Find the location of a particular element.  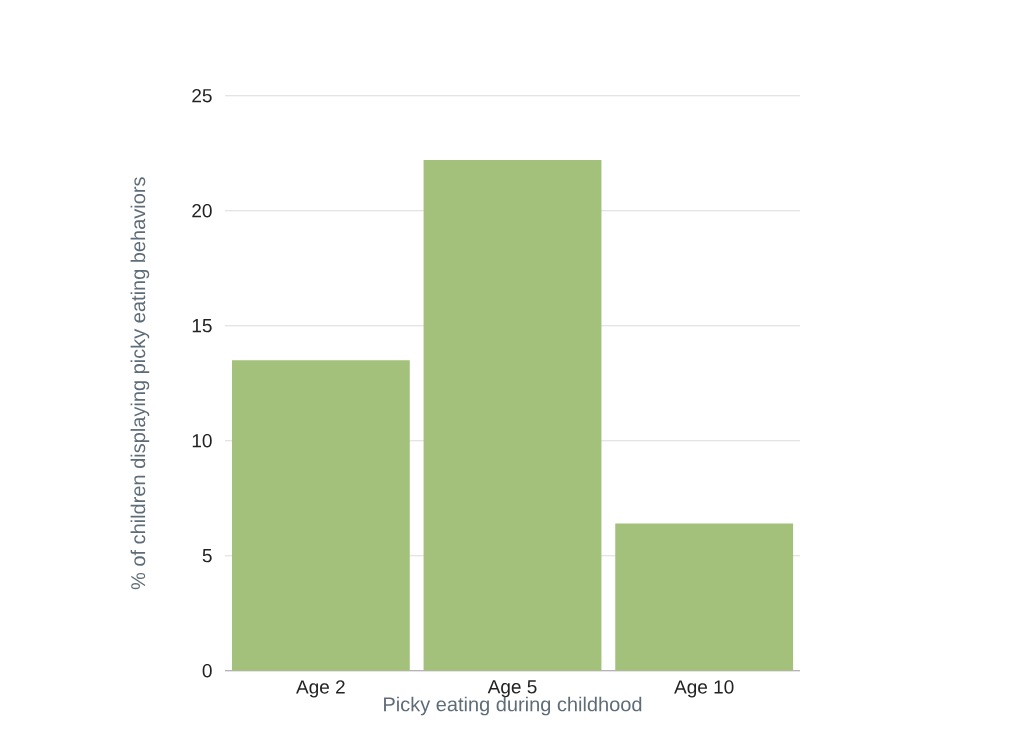

y-axis-title: % of children displaying picky eating behaviors is located at coordinates (140, 383).